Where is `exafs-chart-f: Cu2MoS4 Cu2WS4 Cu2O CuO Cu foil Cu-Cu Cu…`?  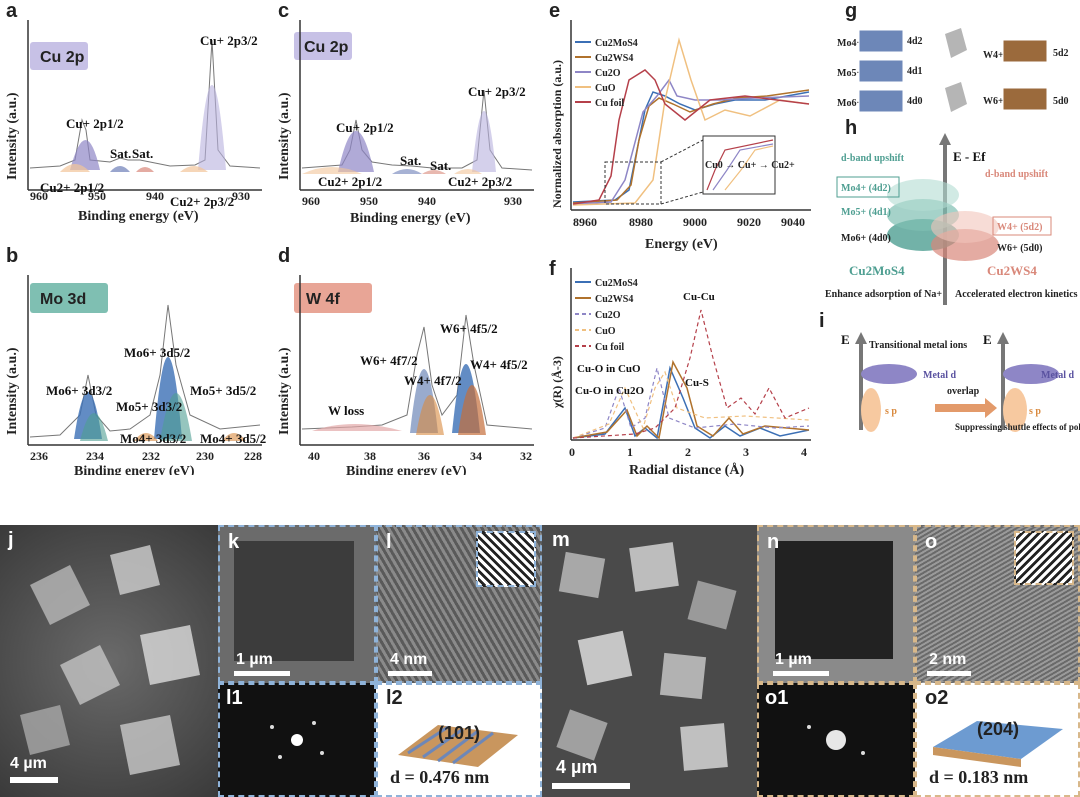
exafs-chart-f: Cu2MoS4 Cu2WS4 Cu2O CuO Cu foil Cu-Cu Cu… is located at coordinates (680, 373).